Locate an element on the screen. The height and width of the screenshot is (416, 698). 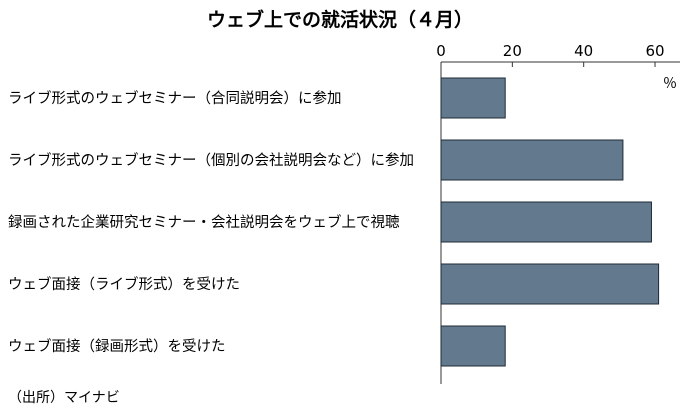
x-axis-ticks: 0 20 40 60 is located at coordinates (550, 54).